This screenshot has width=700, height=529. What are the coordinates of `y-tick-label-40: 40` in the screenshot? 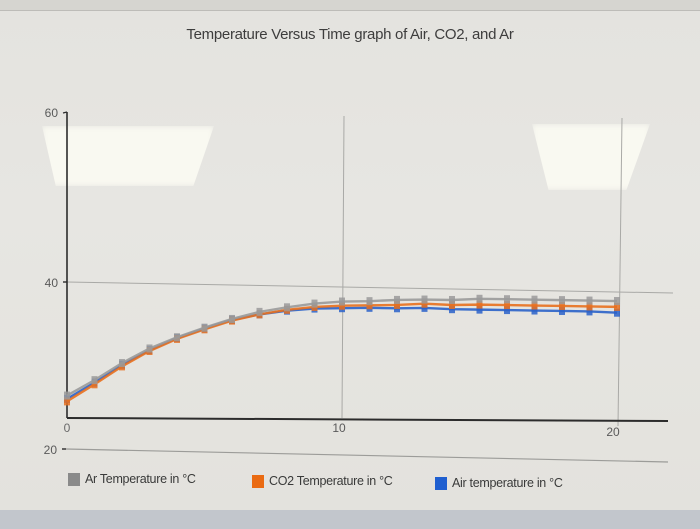 It's located at (52, 283).